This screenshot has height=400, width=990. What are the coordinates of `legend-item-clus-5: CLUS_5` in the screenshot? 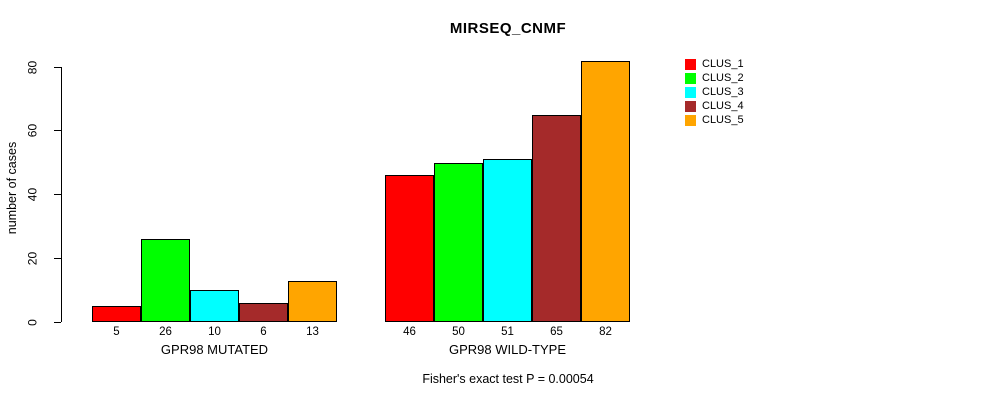 It's located at (714, 120).